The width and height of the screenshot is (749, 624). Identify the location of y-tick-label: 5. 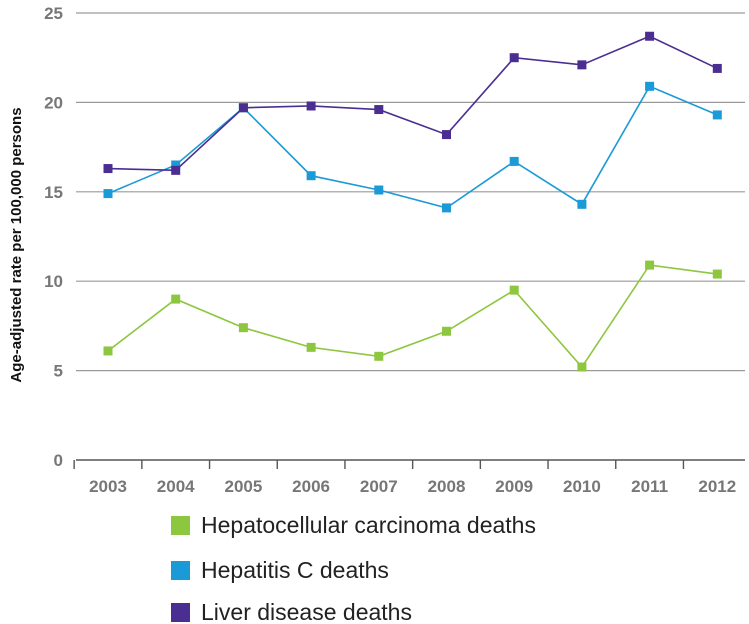
(58, 371).